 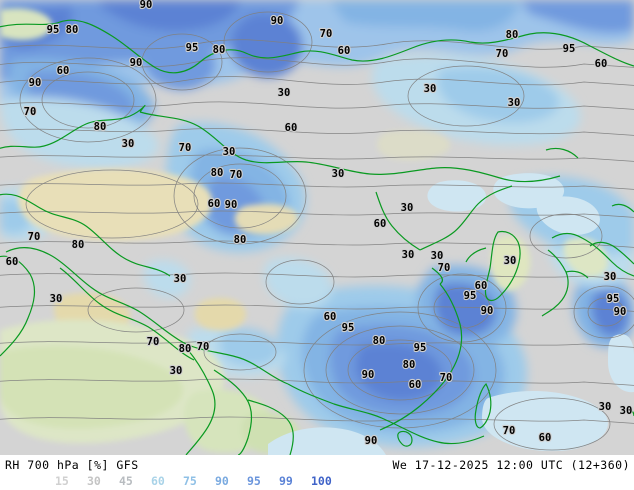 I want to click on legend-tick-99: 99, so click(x=286, y=481).